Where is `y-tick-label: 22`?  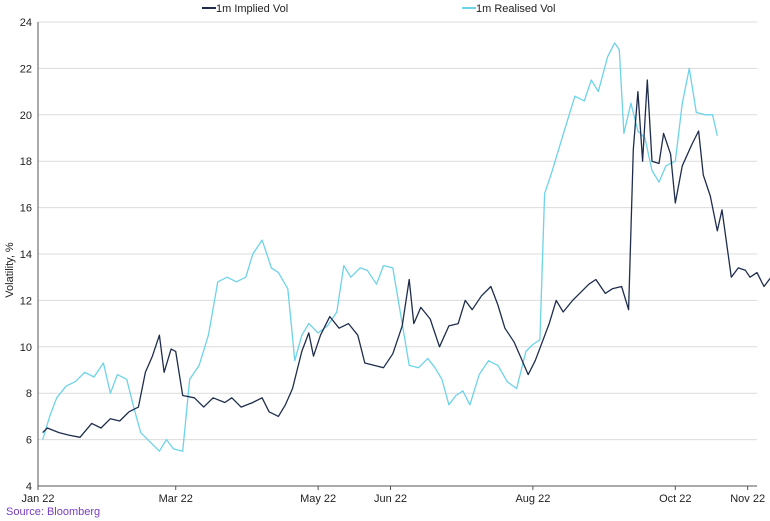 y-tick-label: 22 is located at coordinates (26, 69).